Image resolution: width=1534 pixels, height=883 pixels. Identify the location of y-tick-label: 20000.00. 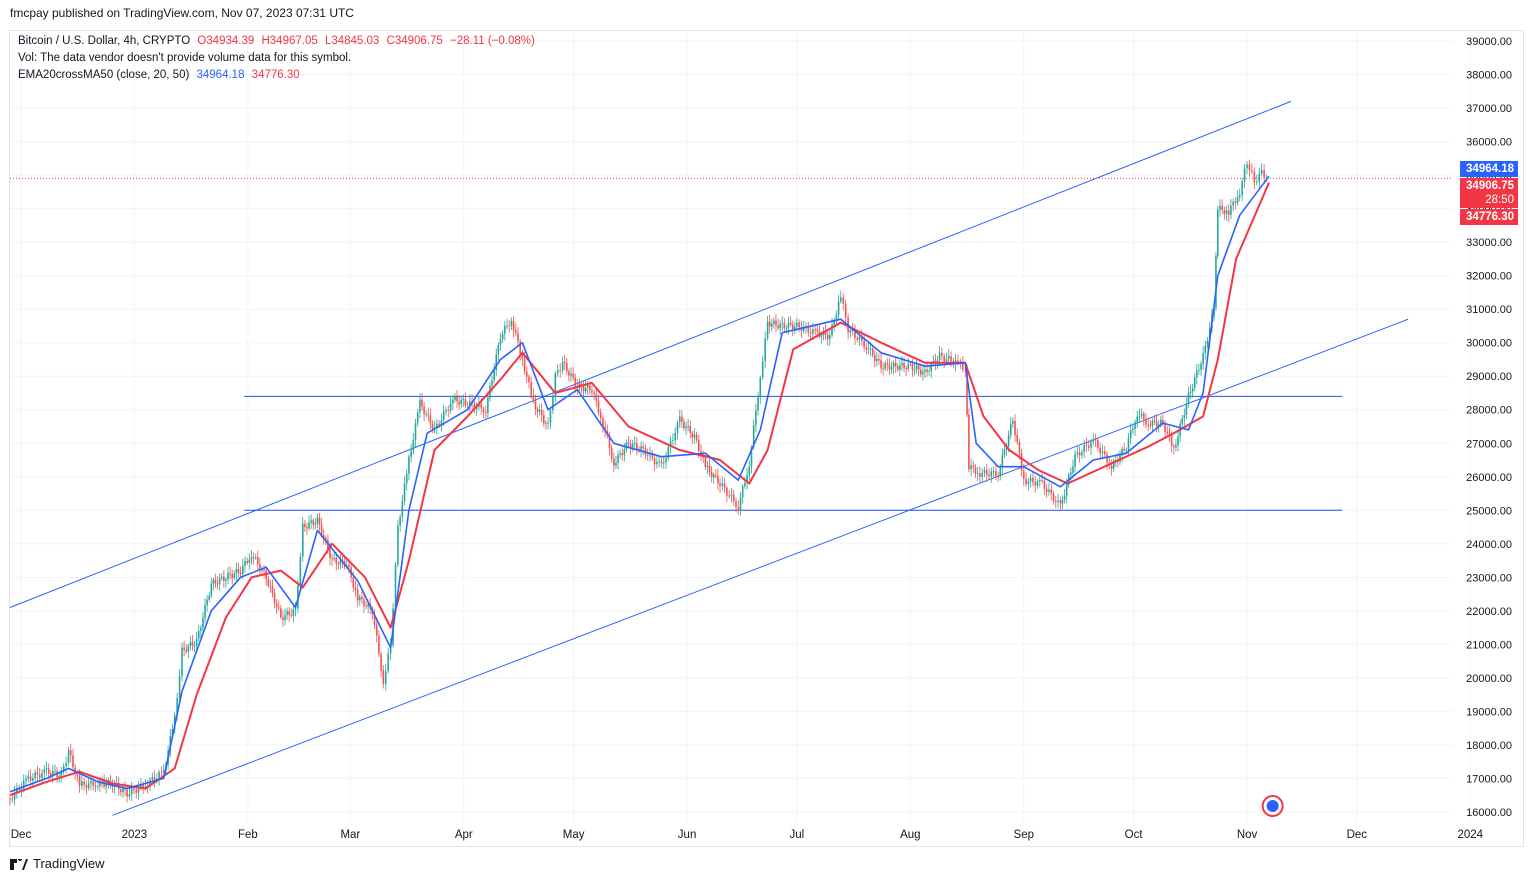
(1489, 679).